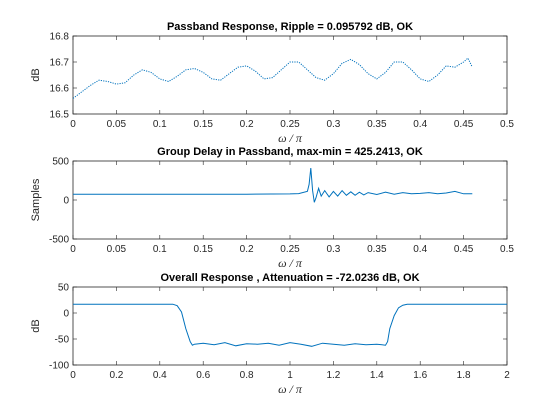 This screenshot has height=420, width=560. What do you see at coordinates (377, 124) in the screenshot?
I see `passband-response-xtick-label: 0.35` at bounding box center [377, 124].